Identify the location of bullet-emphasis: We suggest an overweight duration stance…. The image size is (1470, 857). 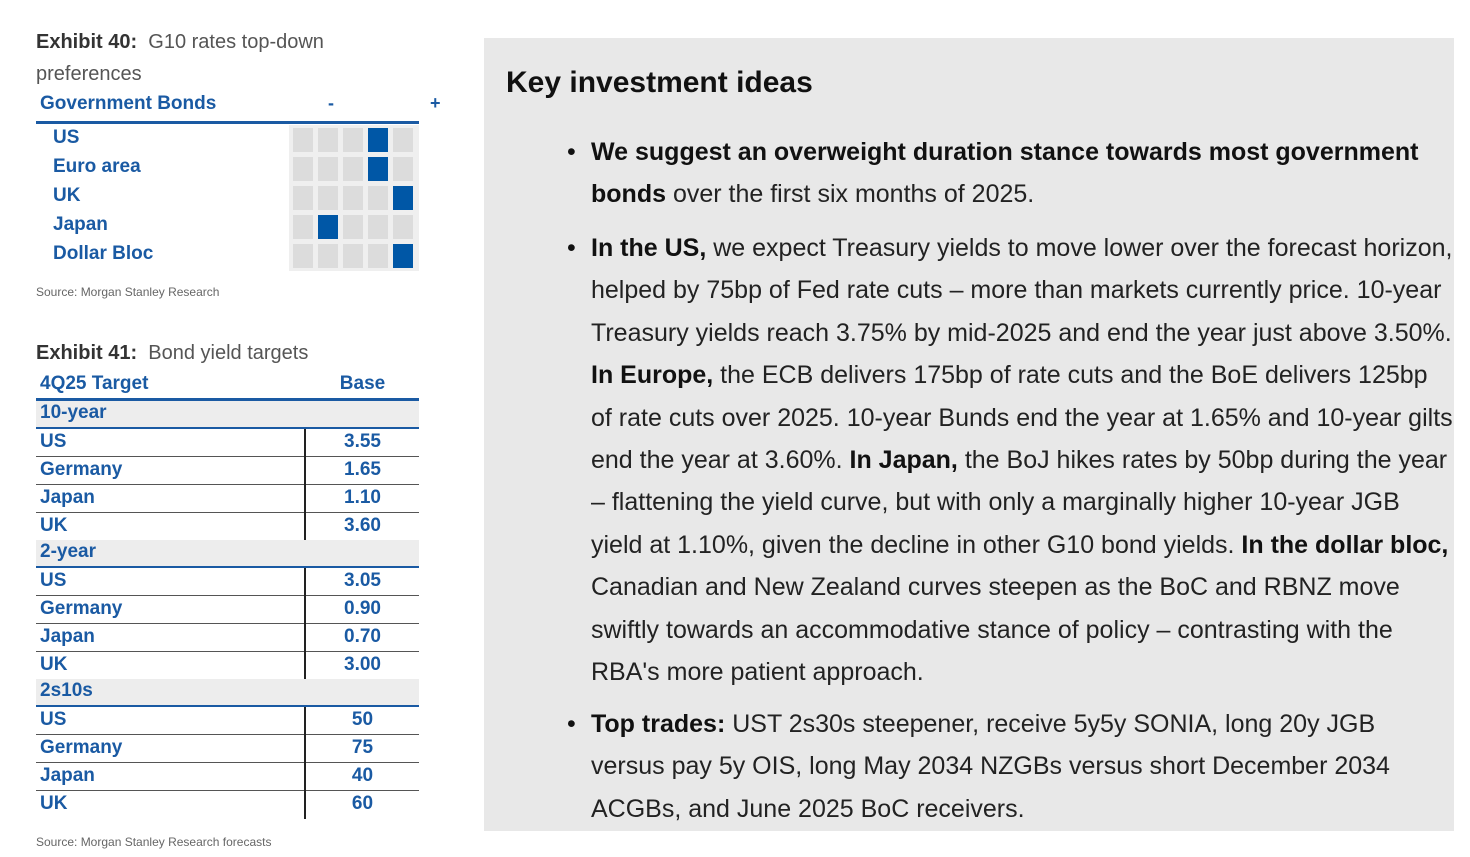
(1005, 173).